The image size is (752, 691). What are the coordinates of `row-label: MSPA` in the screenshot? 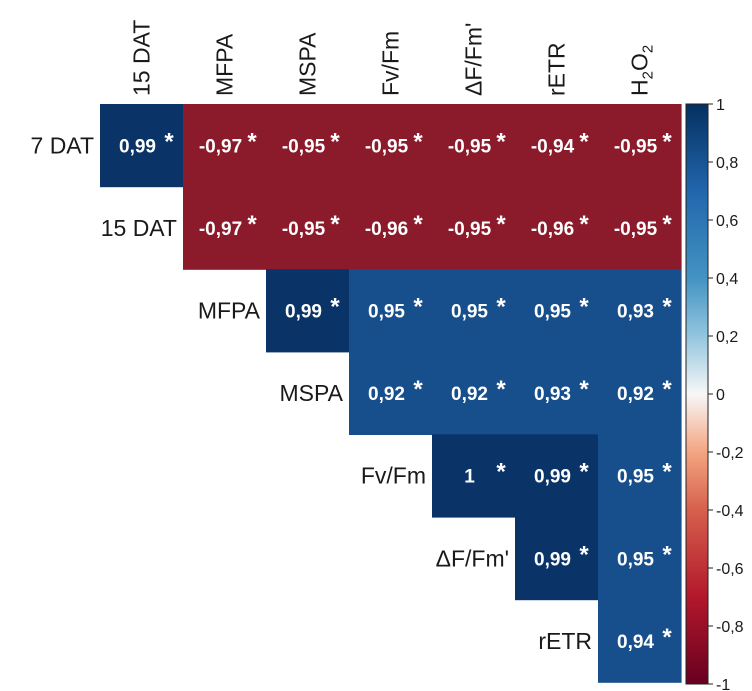 It's located at (312, 393).